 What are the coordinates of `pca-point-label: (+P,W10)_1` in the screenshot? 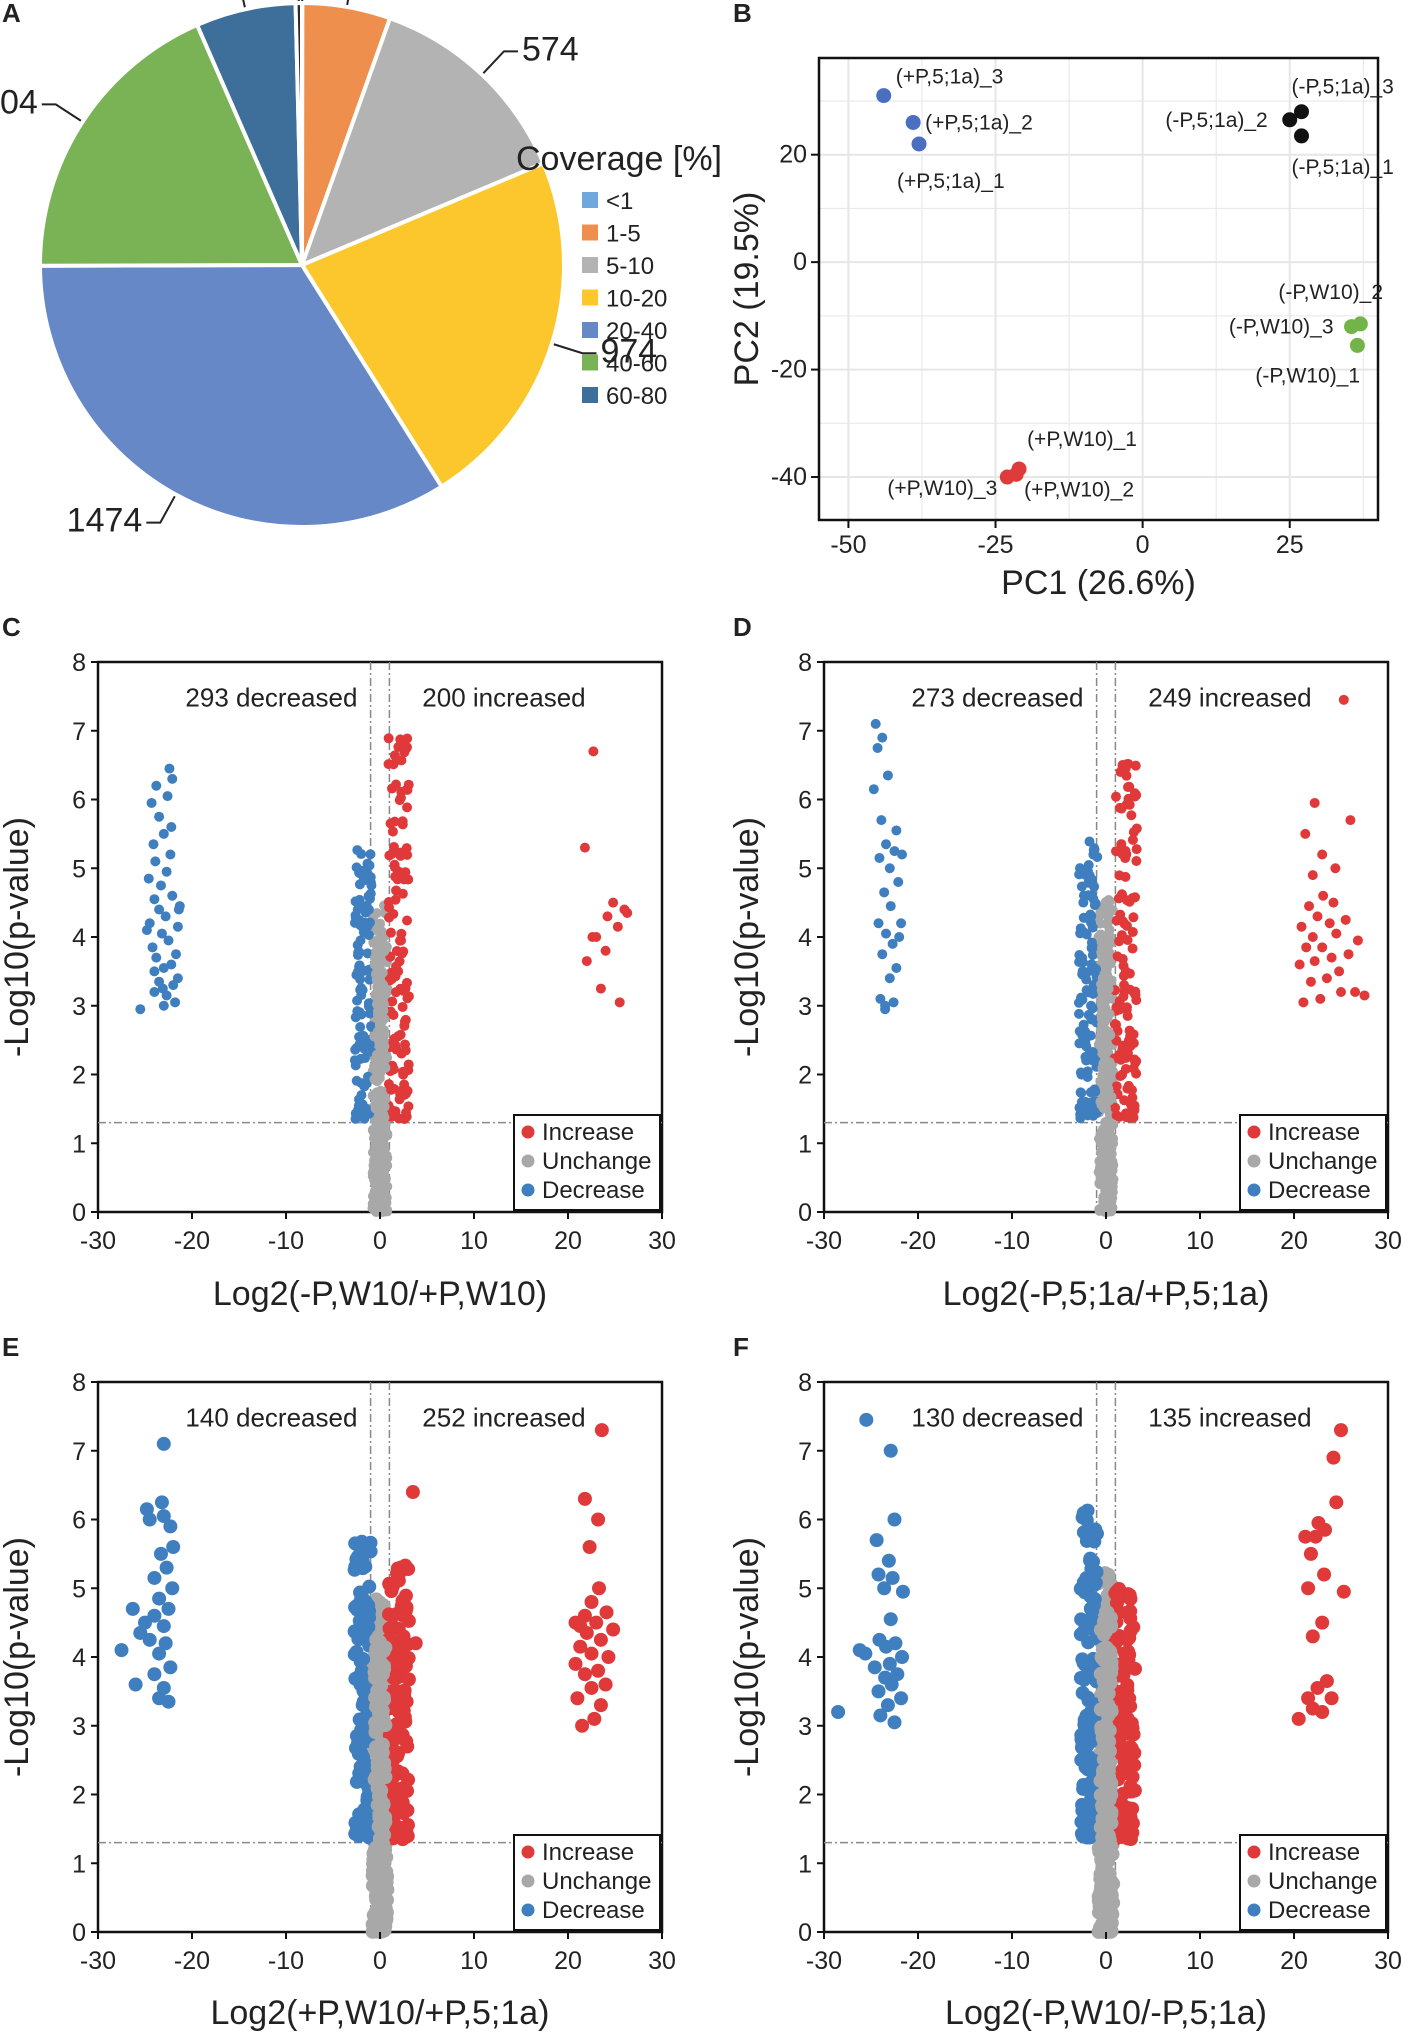 It's located at (1082, 439).